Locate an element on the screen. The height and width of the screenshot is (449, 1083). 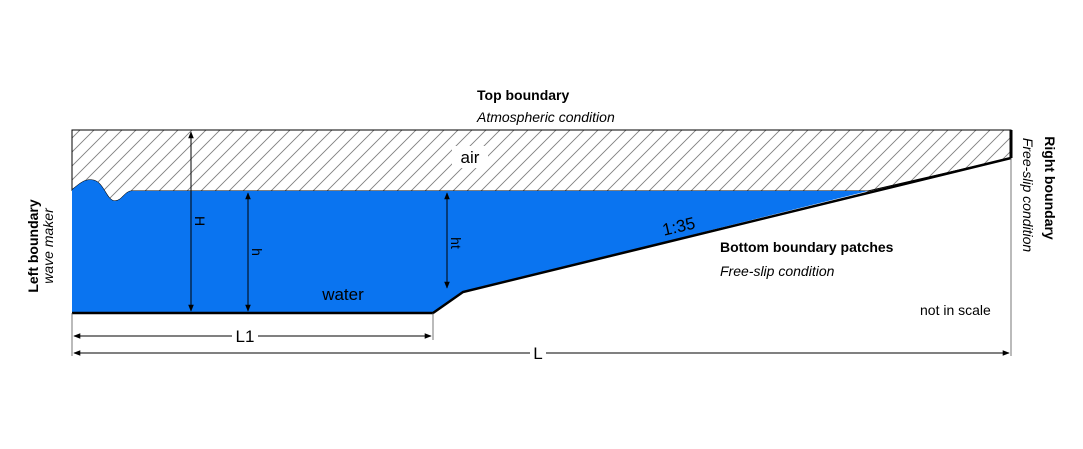
top-boundary-title: Top boundary is located at coordinates (523, 95).